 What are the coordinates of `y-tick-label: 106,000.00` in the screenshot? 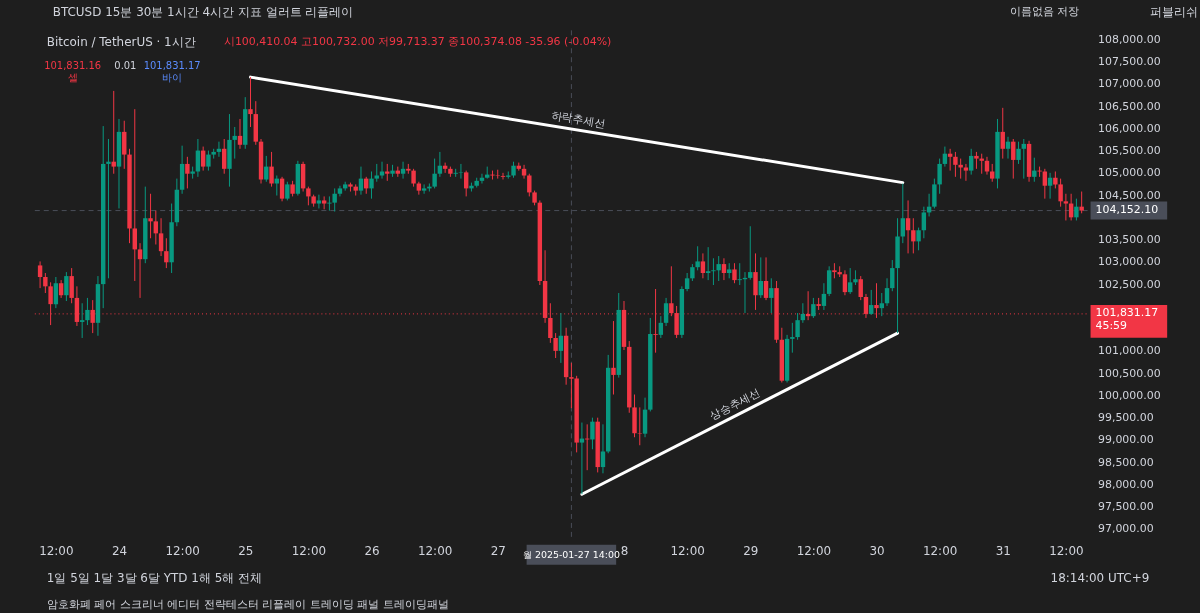 It's located at (1129, 128).